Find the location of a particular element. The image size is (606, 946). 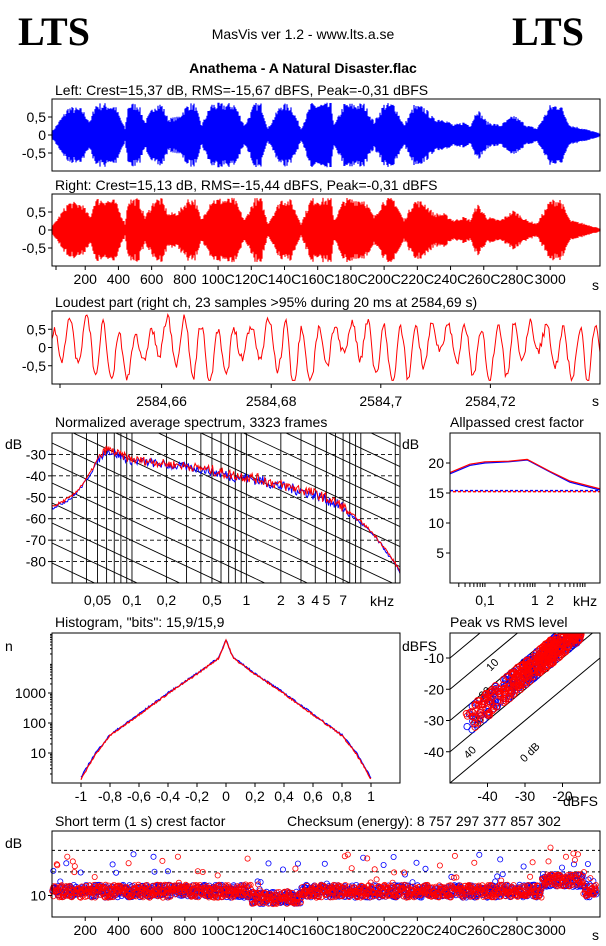

spectrum-xtick-label: 4 is located at coordinates (315, 600).